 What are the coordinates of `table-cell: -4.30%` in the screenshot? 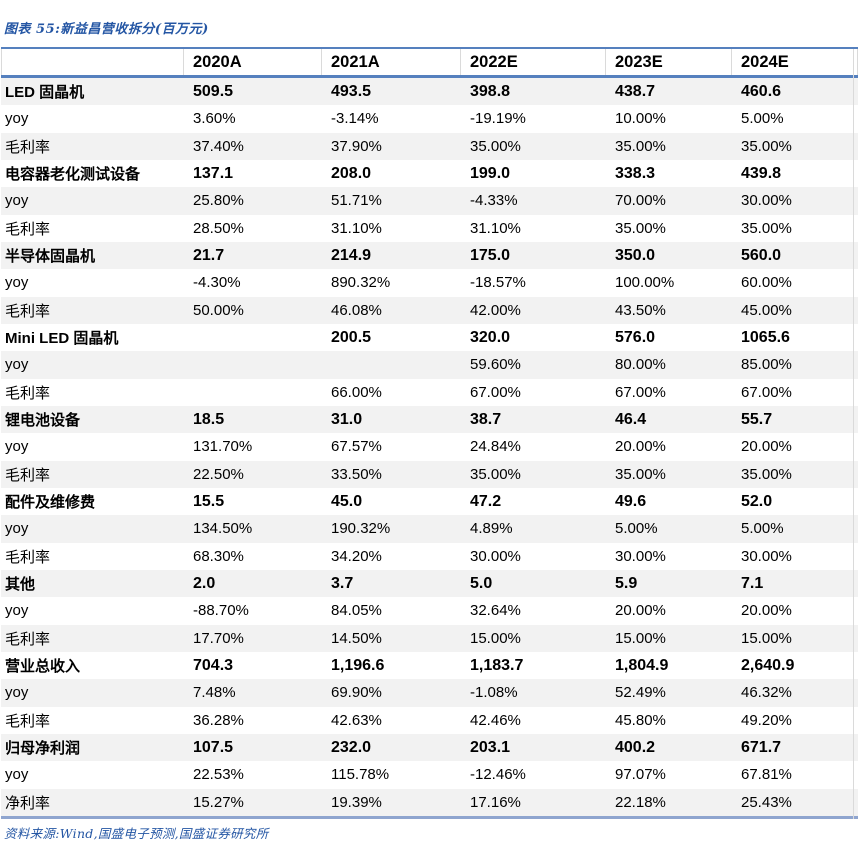 It's located at (217, 283).